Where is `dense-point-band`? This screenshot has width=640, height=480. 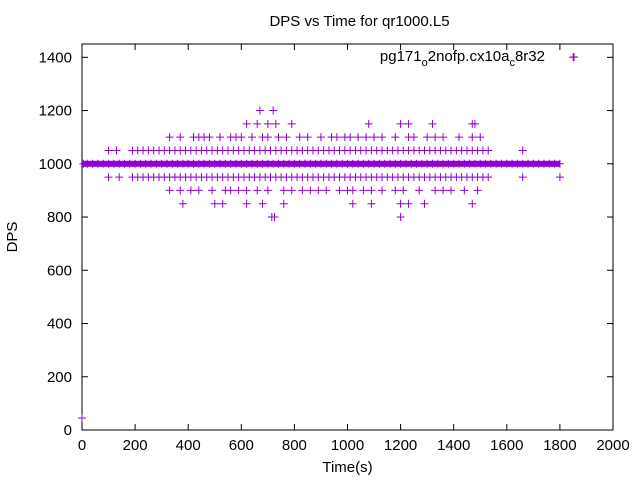
dense-point-band is located at coordinates (321, 163).